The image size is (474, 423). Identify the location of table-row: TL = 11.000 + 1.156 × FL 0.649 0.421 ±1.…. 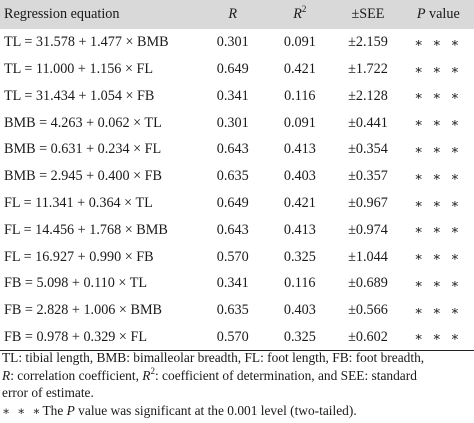
(237, 69).